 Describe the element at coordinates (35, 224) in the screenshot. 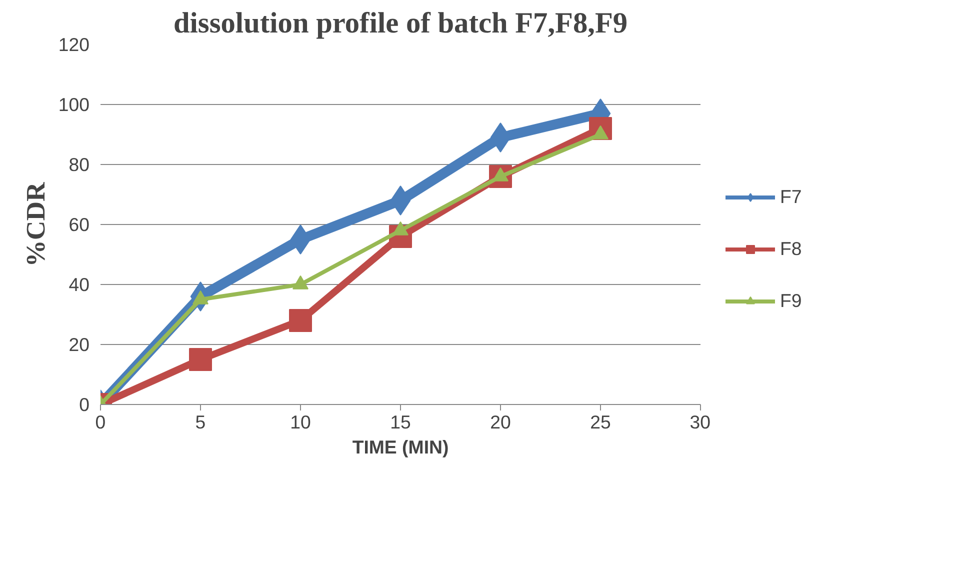

I see `y-axis-title: %CDR` at that location.